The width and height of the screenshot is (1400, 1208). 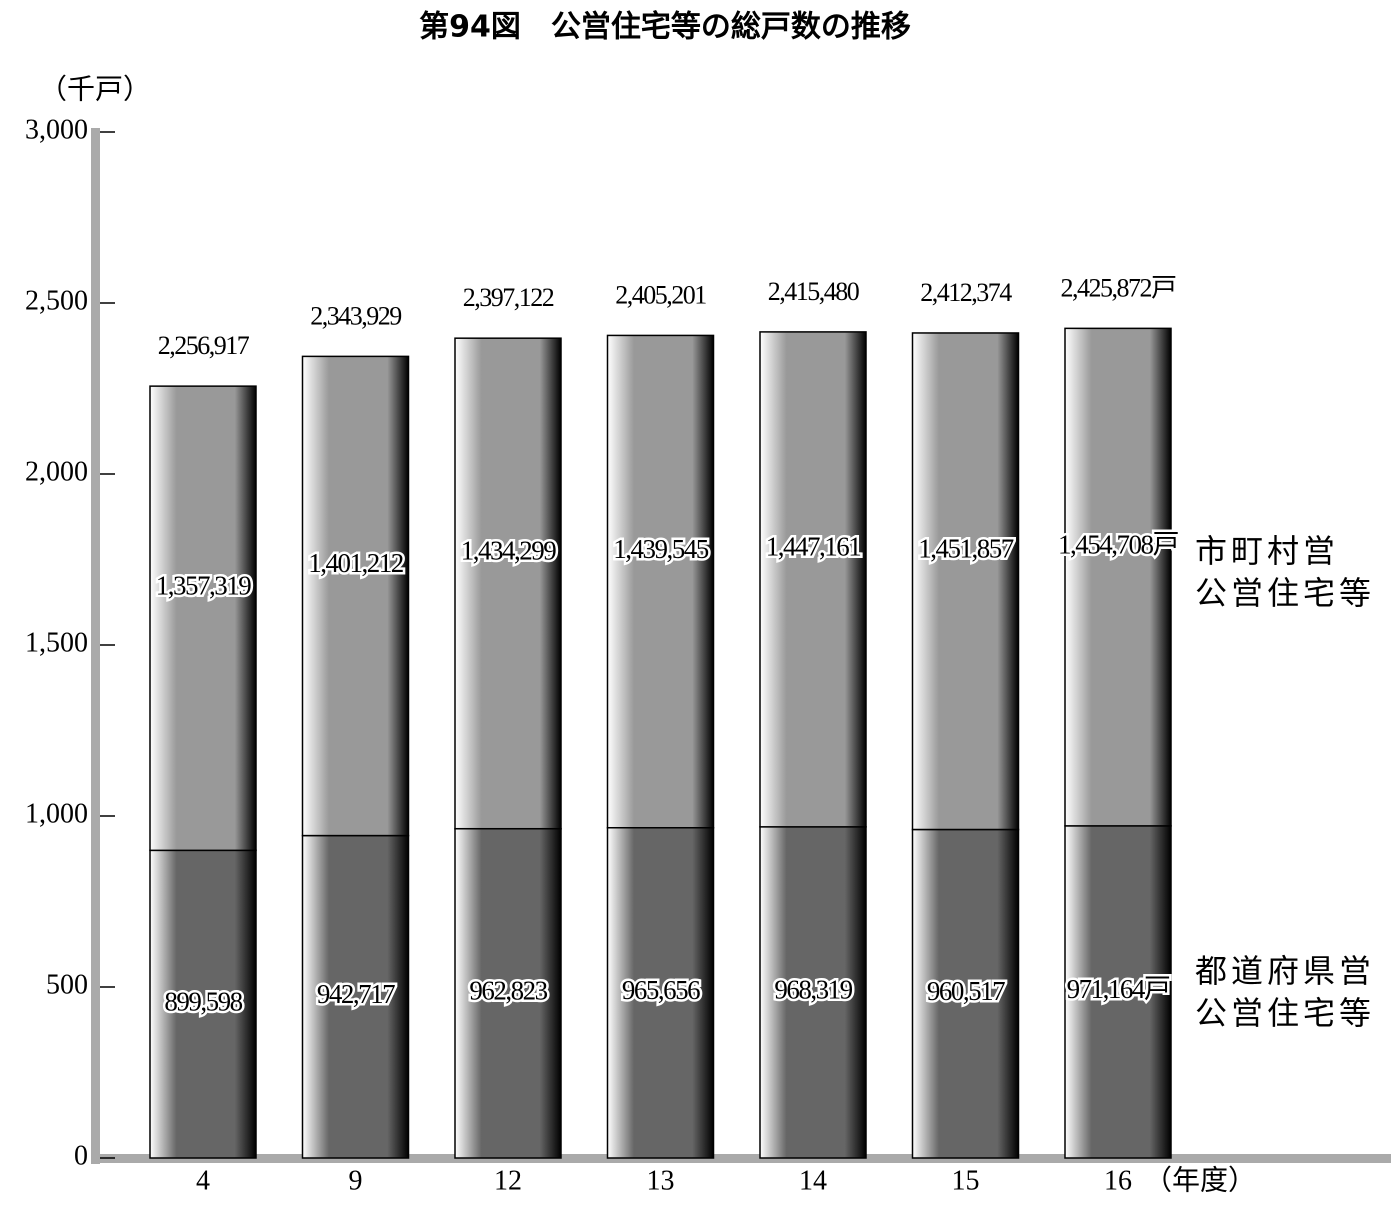 I want to click on total-label: 2,397,122, so click(x=508, y=297).